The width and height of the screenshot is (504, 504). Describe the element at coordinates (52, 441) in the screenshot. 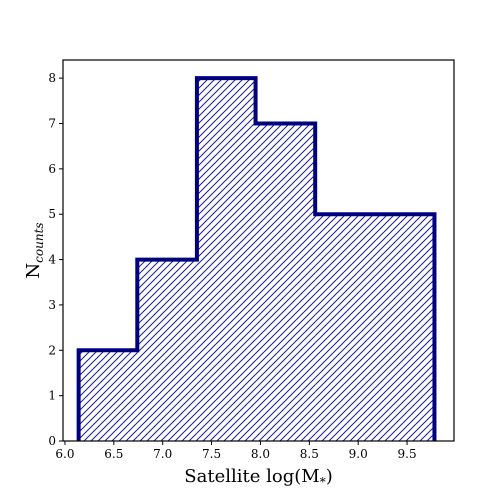

I see `y-tick-label: 0` at that location.